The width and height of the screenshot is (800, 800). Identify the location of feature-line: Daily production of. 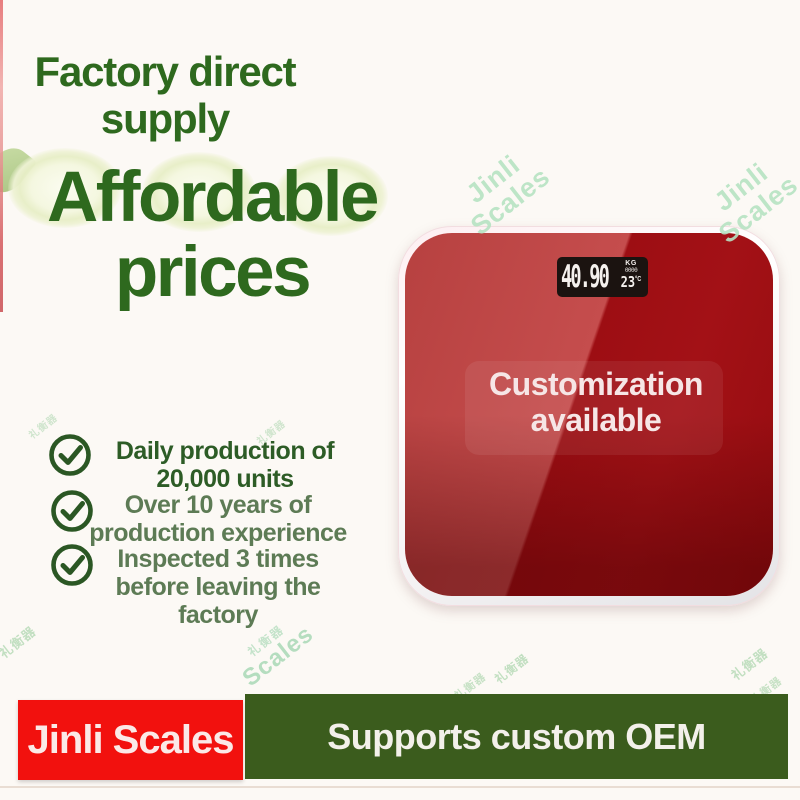
(225, 451).